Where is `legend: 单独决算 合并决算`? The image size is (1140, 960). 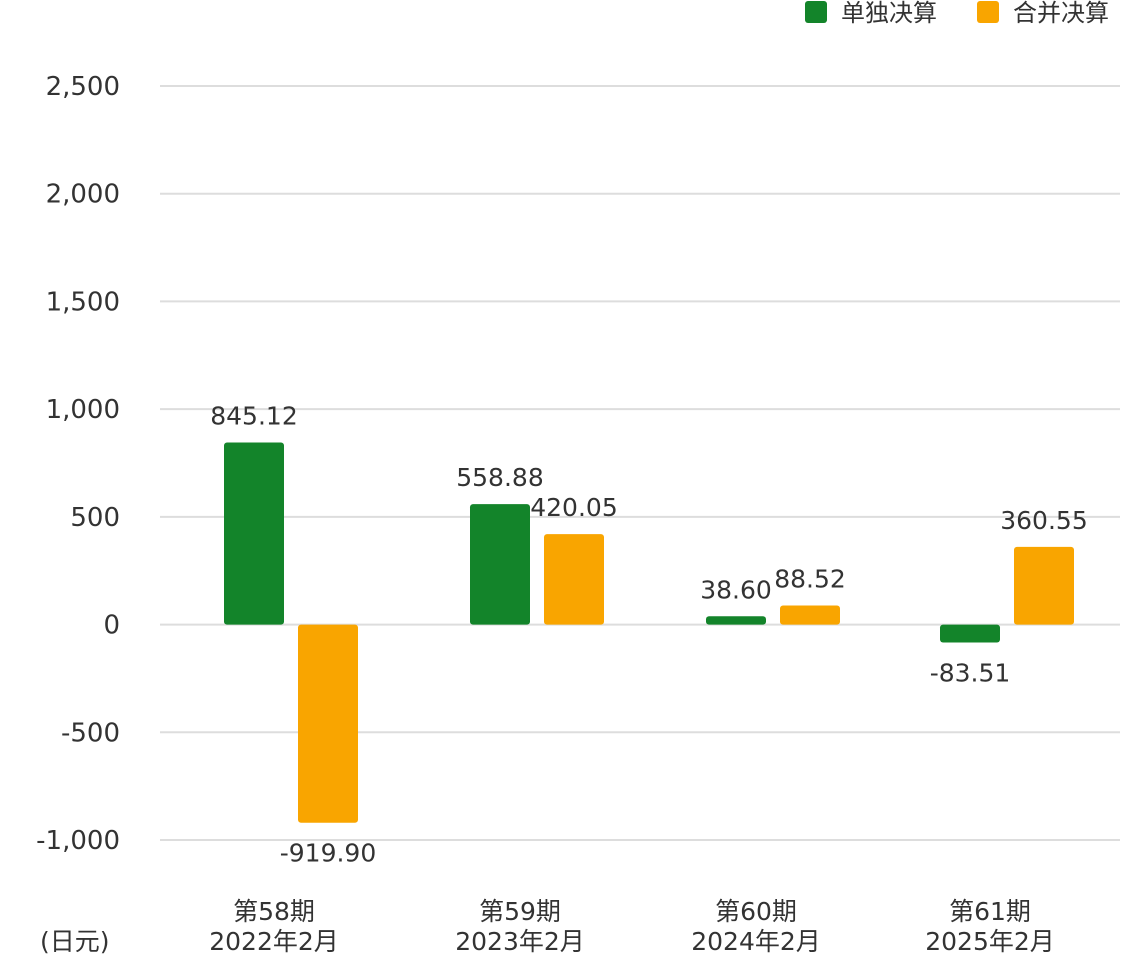 legend: 单独决算 合并决算 is located at coordinates (957, 13).